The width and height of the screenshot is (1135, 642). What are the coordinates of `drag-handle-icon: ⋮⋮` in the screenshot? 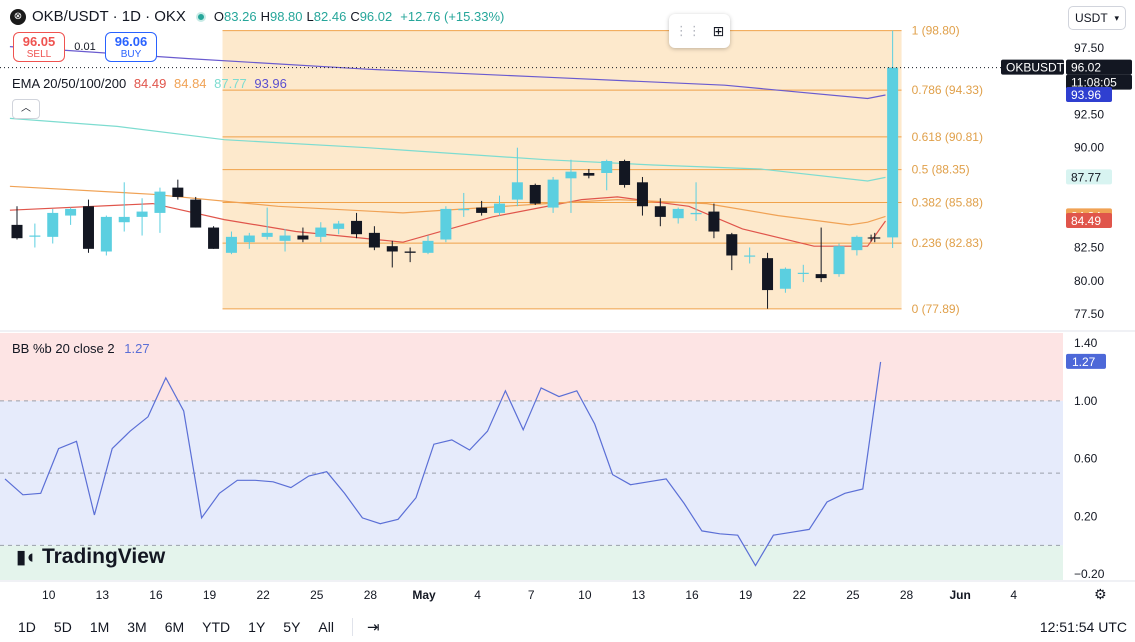 It's located at (687, 30).